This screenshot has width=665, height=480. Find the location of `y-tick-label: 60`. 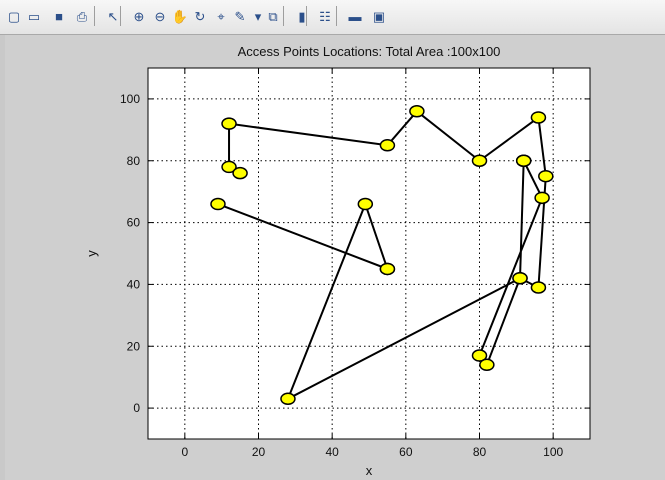

y-tick-label: 60 is located at coordinates (134, 223).